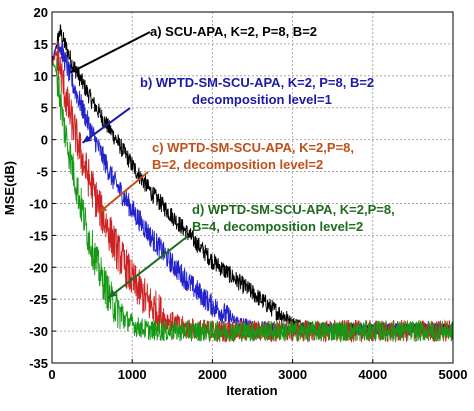  Describe the element at coordinates (9, 188) in the screenshot. I see `y-axis-title: MSE(dB)` at that location.